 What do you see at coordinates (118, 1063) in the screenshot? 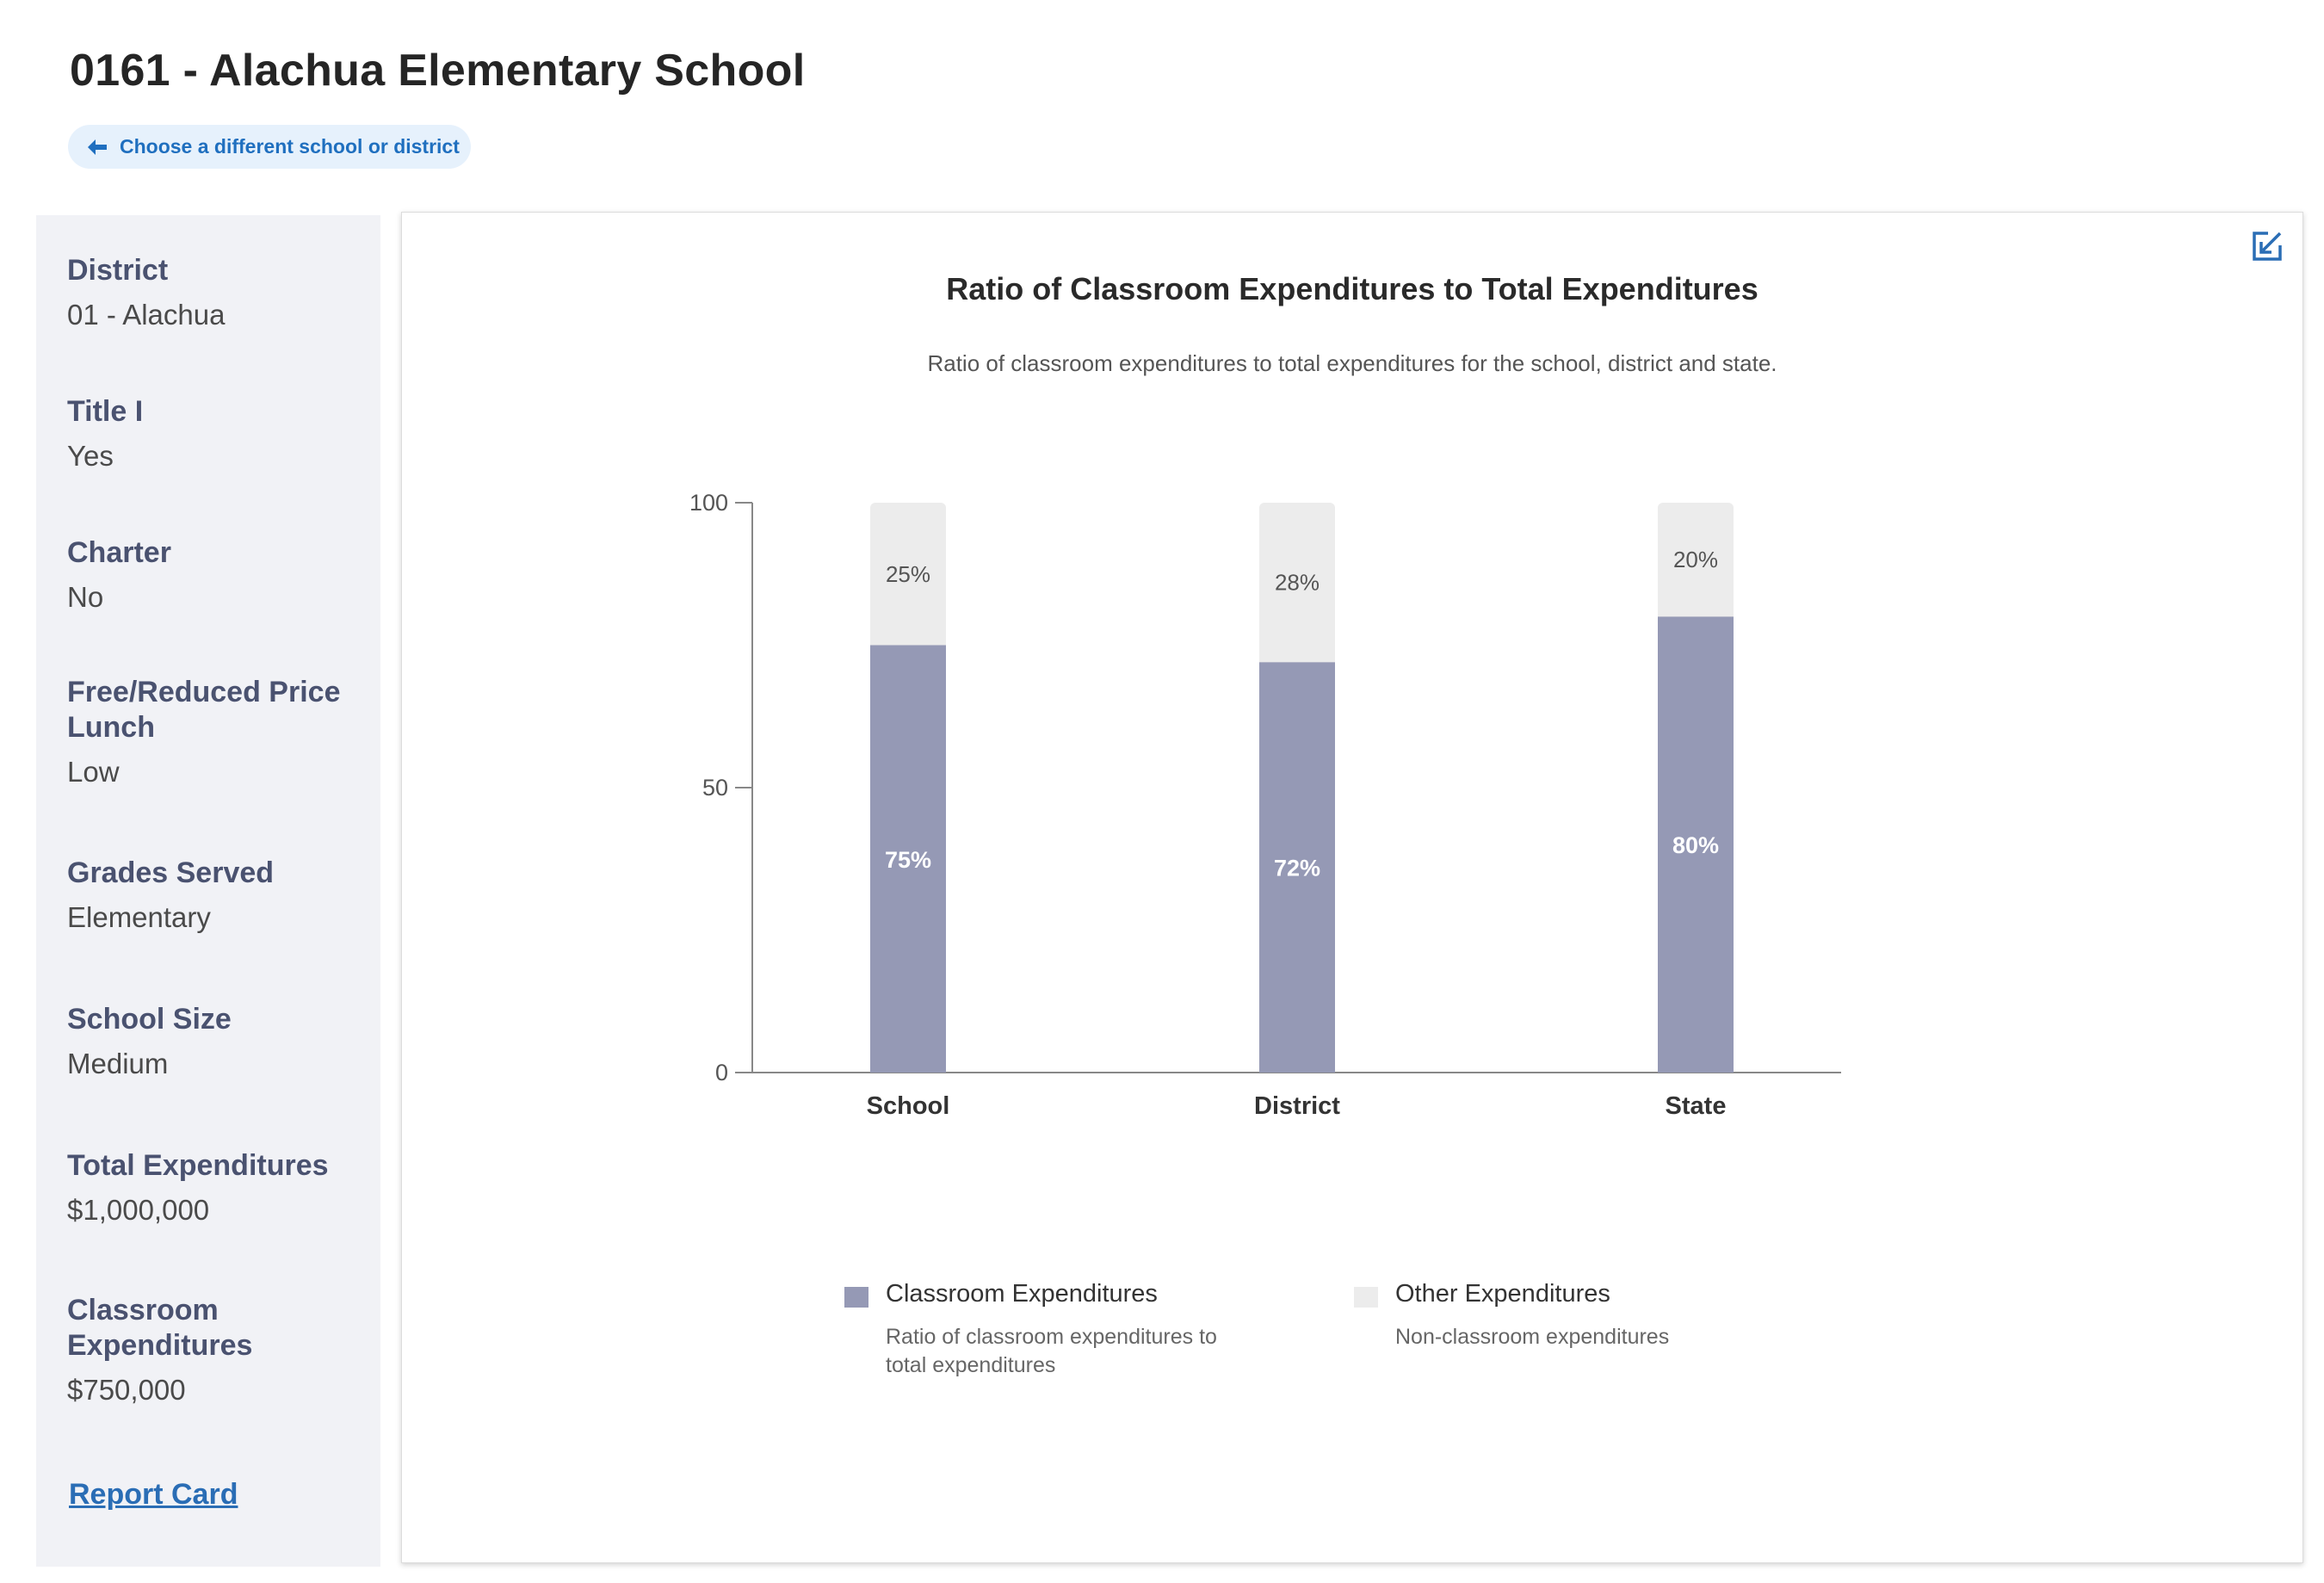
I see `sidebar-value: Medium` at bounding box center [118, 1063].